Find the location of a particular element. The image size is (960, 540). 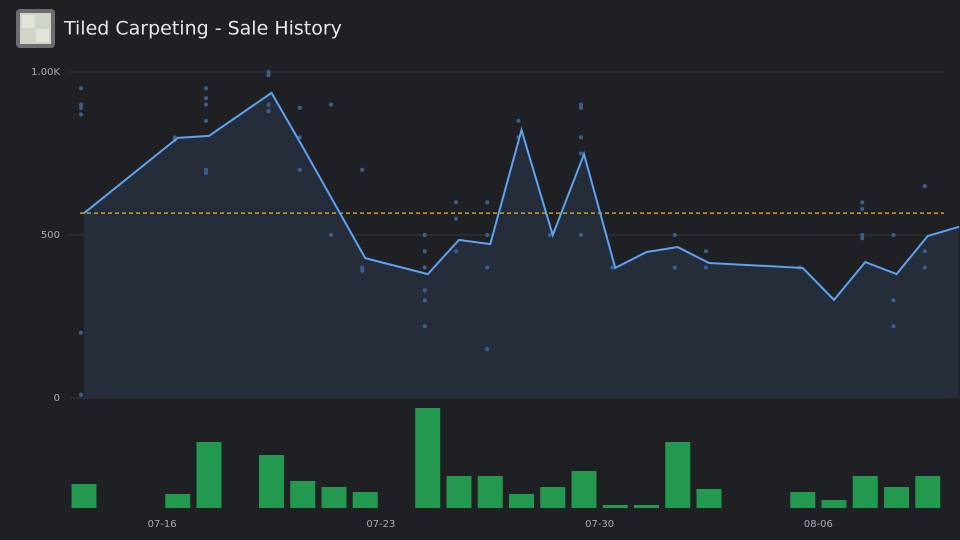

x-tick-label: 07-30 is located at coordinates (599, 524).